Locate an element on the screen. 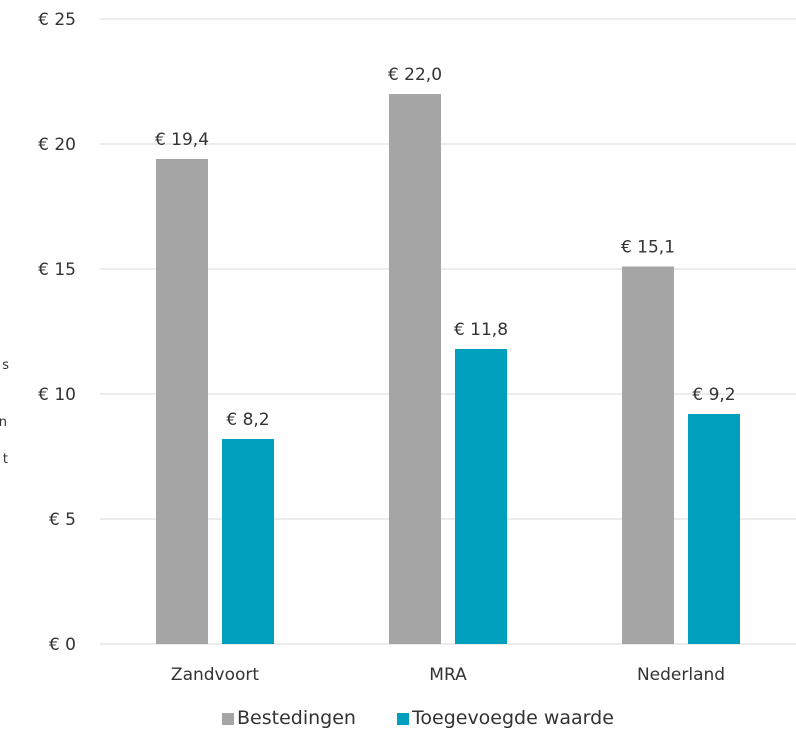 The image size is (796, 735). x-category-label: MRA is located at coordinates (448, 675).